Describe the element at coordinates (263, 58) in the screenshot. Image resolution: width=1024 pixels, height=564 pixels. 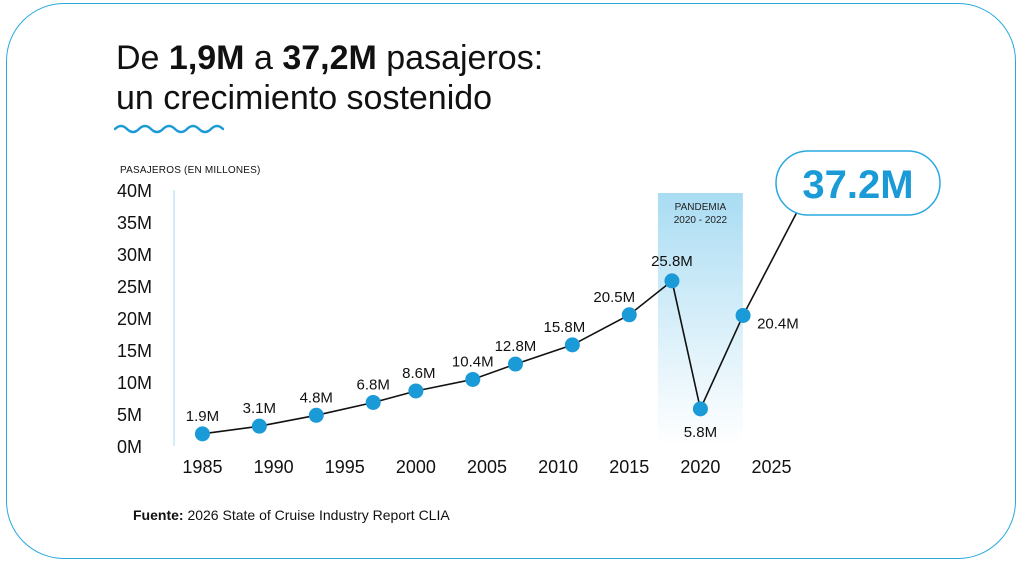
I see `title-text: a` at that location.